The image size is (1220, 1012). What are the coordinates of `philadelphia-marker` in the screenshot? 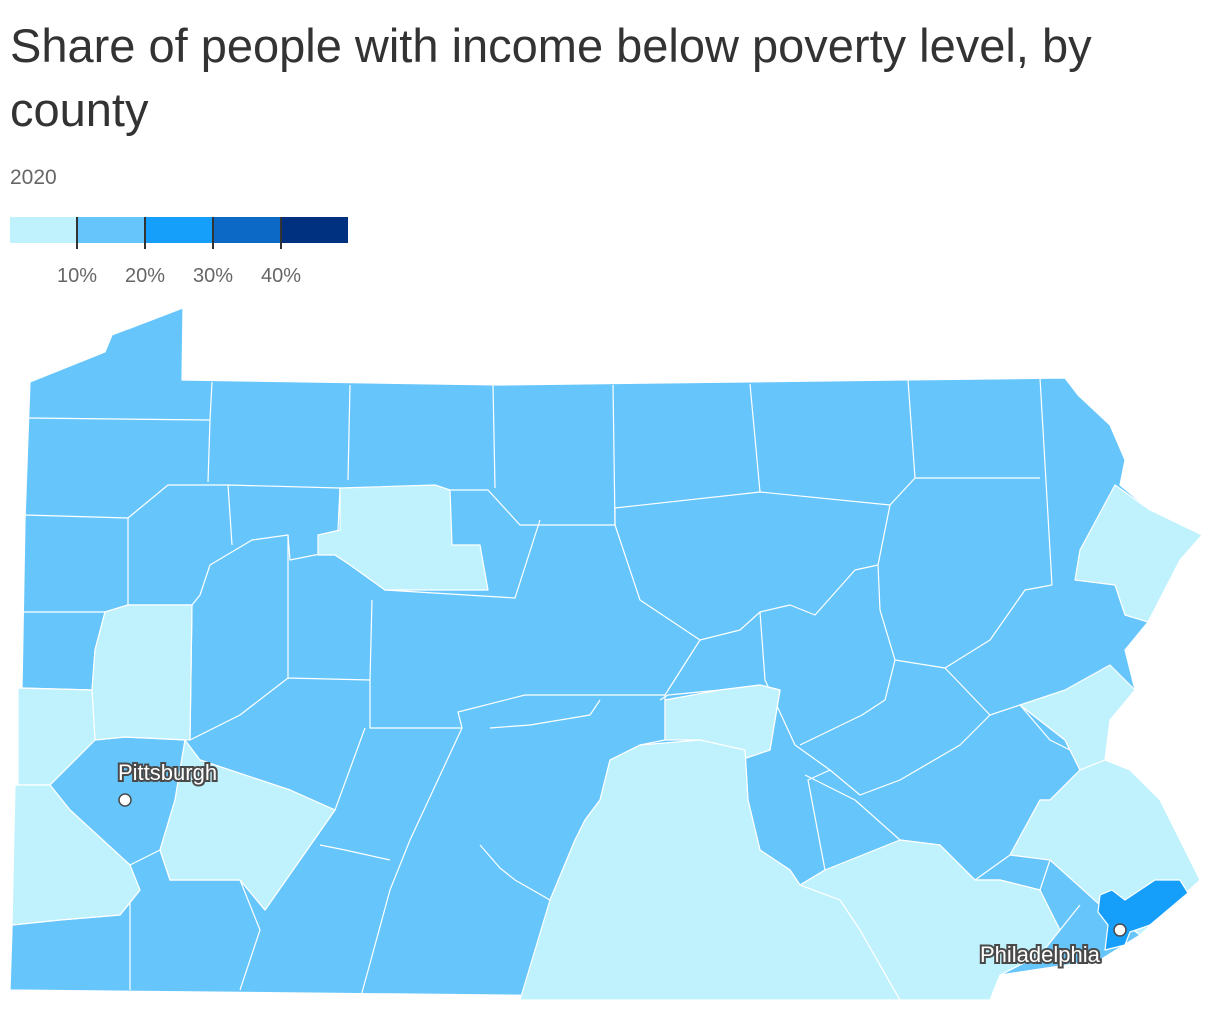 It's located at (1120, 930).